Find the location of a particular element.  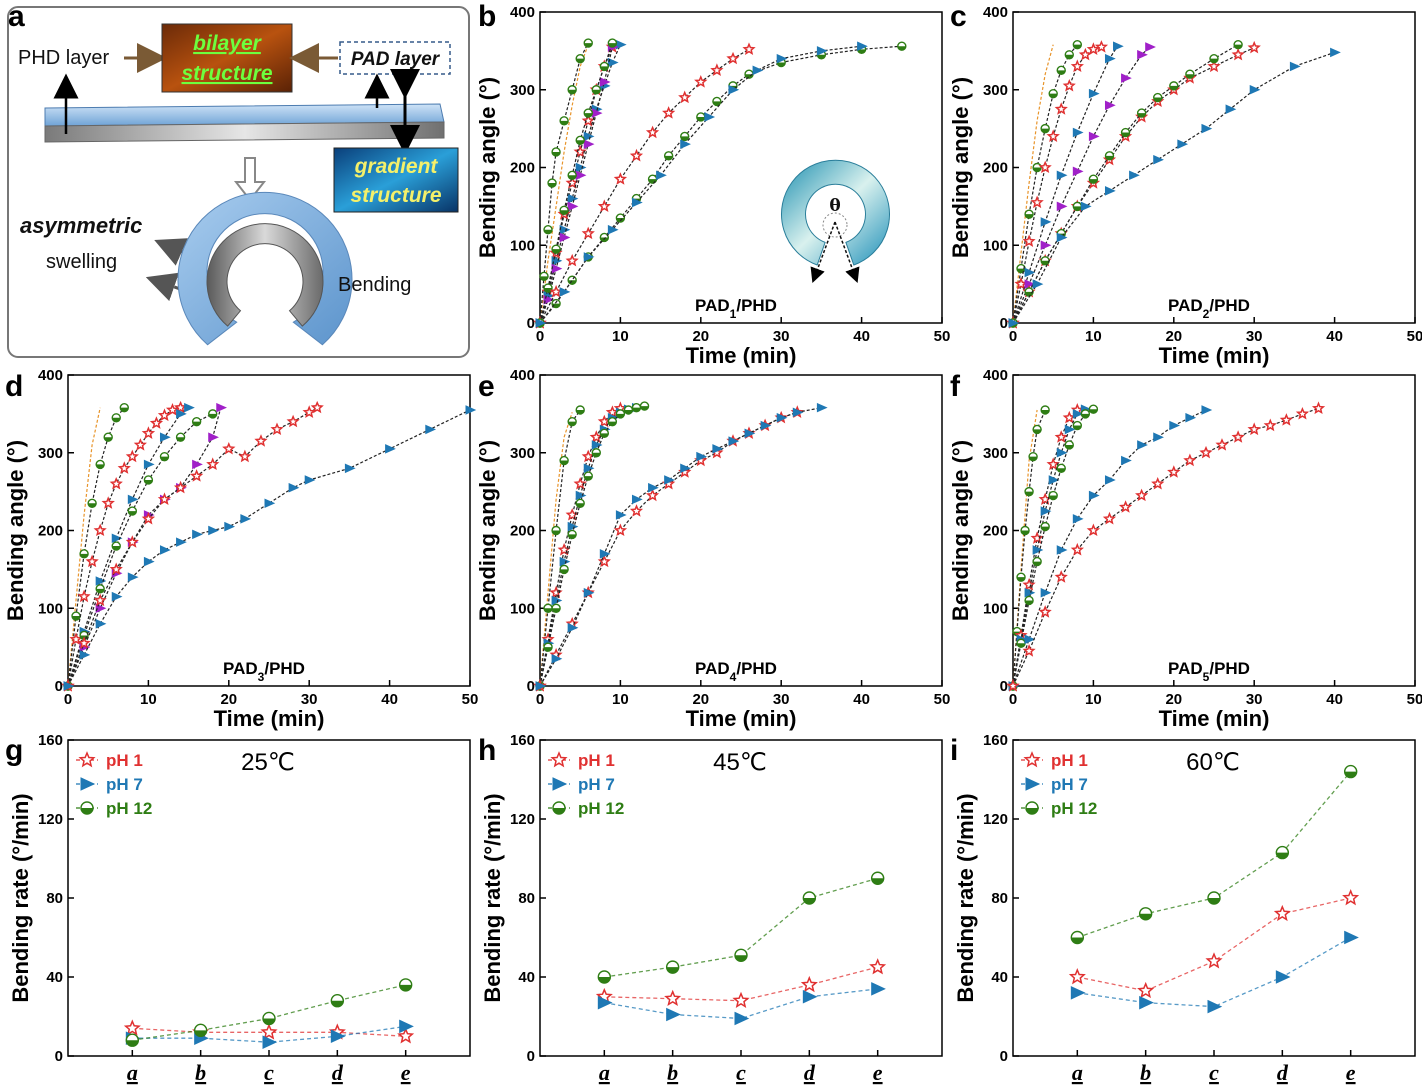

y-axis-title-g: Bending rate (°/min) is located at coordinates (20, 897).